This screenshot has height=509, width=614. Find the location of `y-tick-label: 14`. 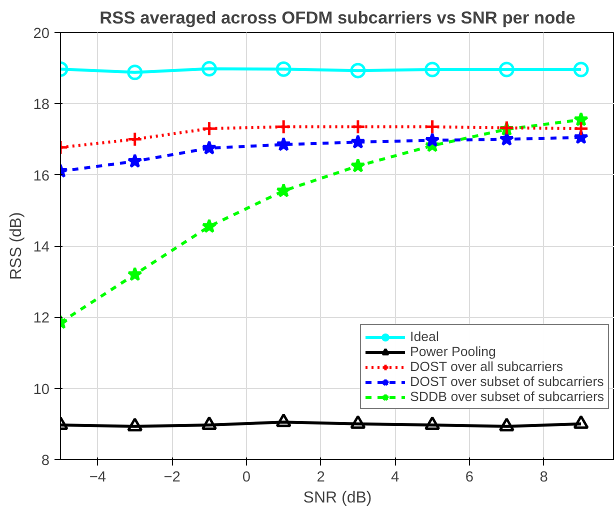

y-tick-label: 14 is located at coordinates (41, 248).